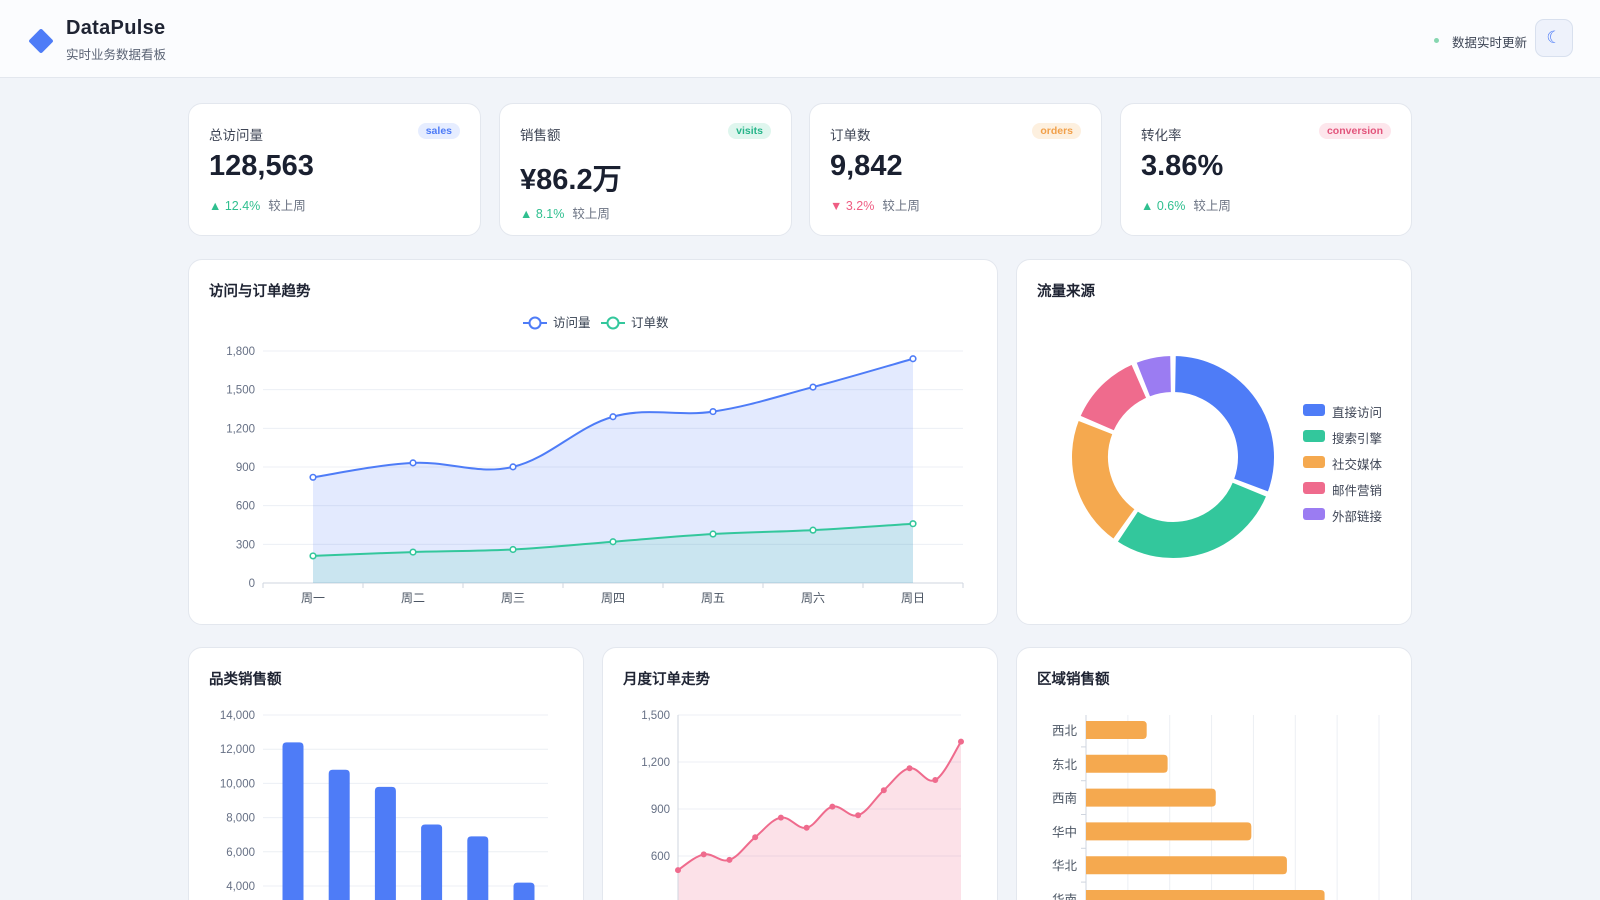 Image resolution: width=1600 pixels, height=900 pixels. What do you see at coordinates (1065, 731) in the screenshot?
I see `y-tick-label: 西北` at bounding box center [1065, 731].